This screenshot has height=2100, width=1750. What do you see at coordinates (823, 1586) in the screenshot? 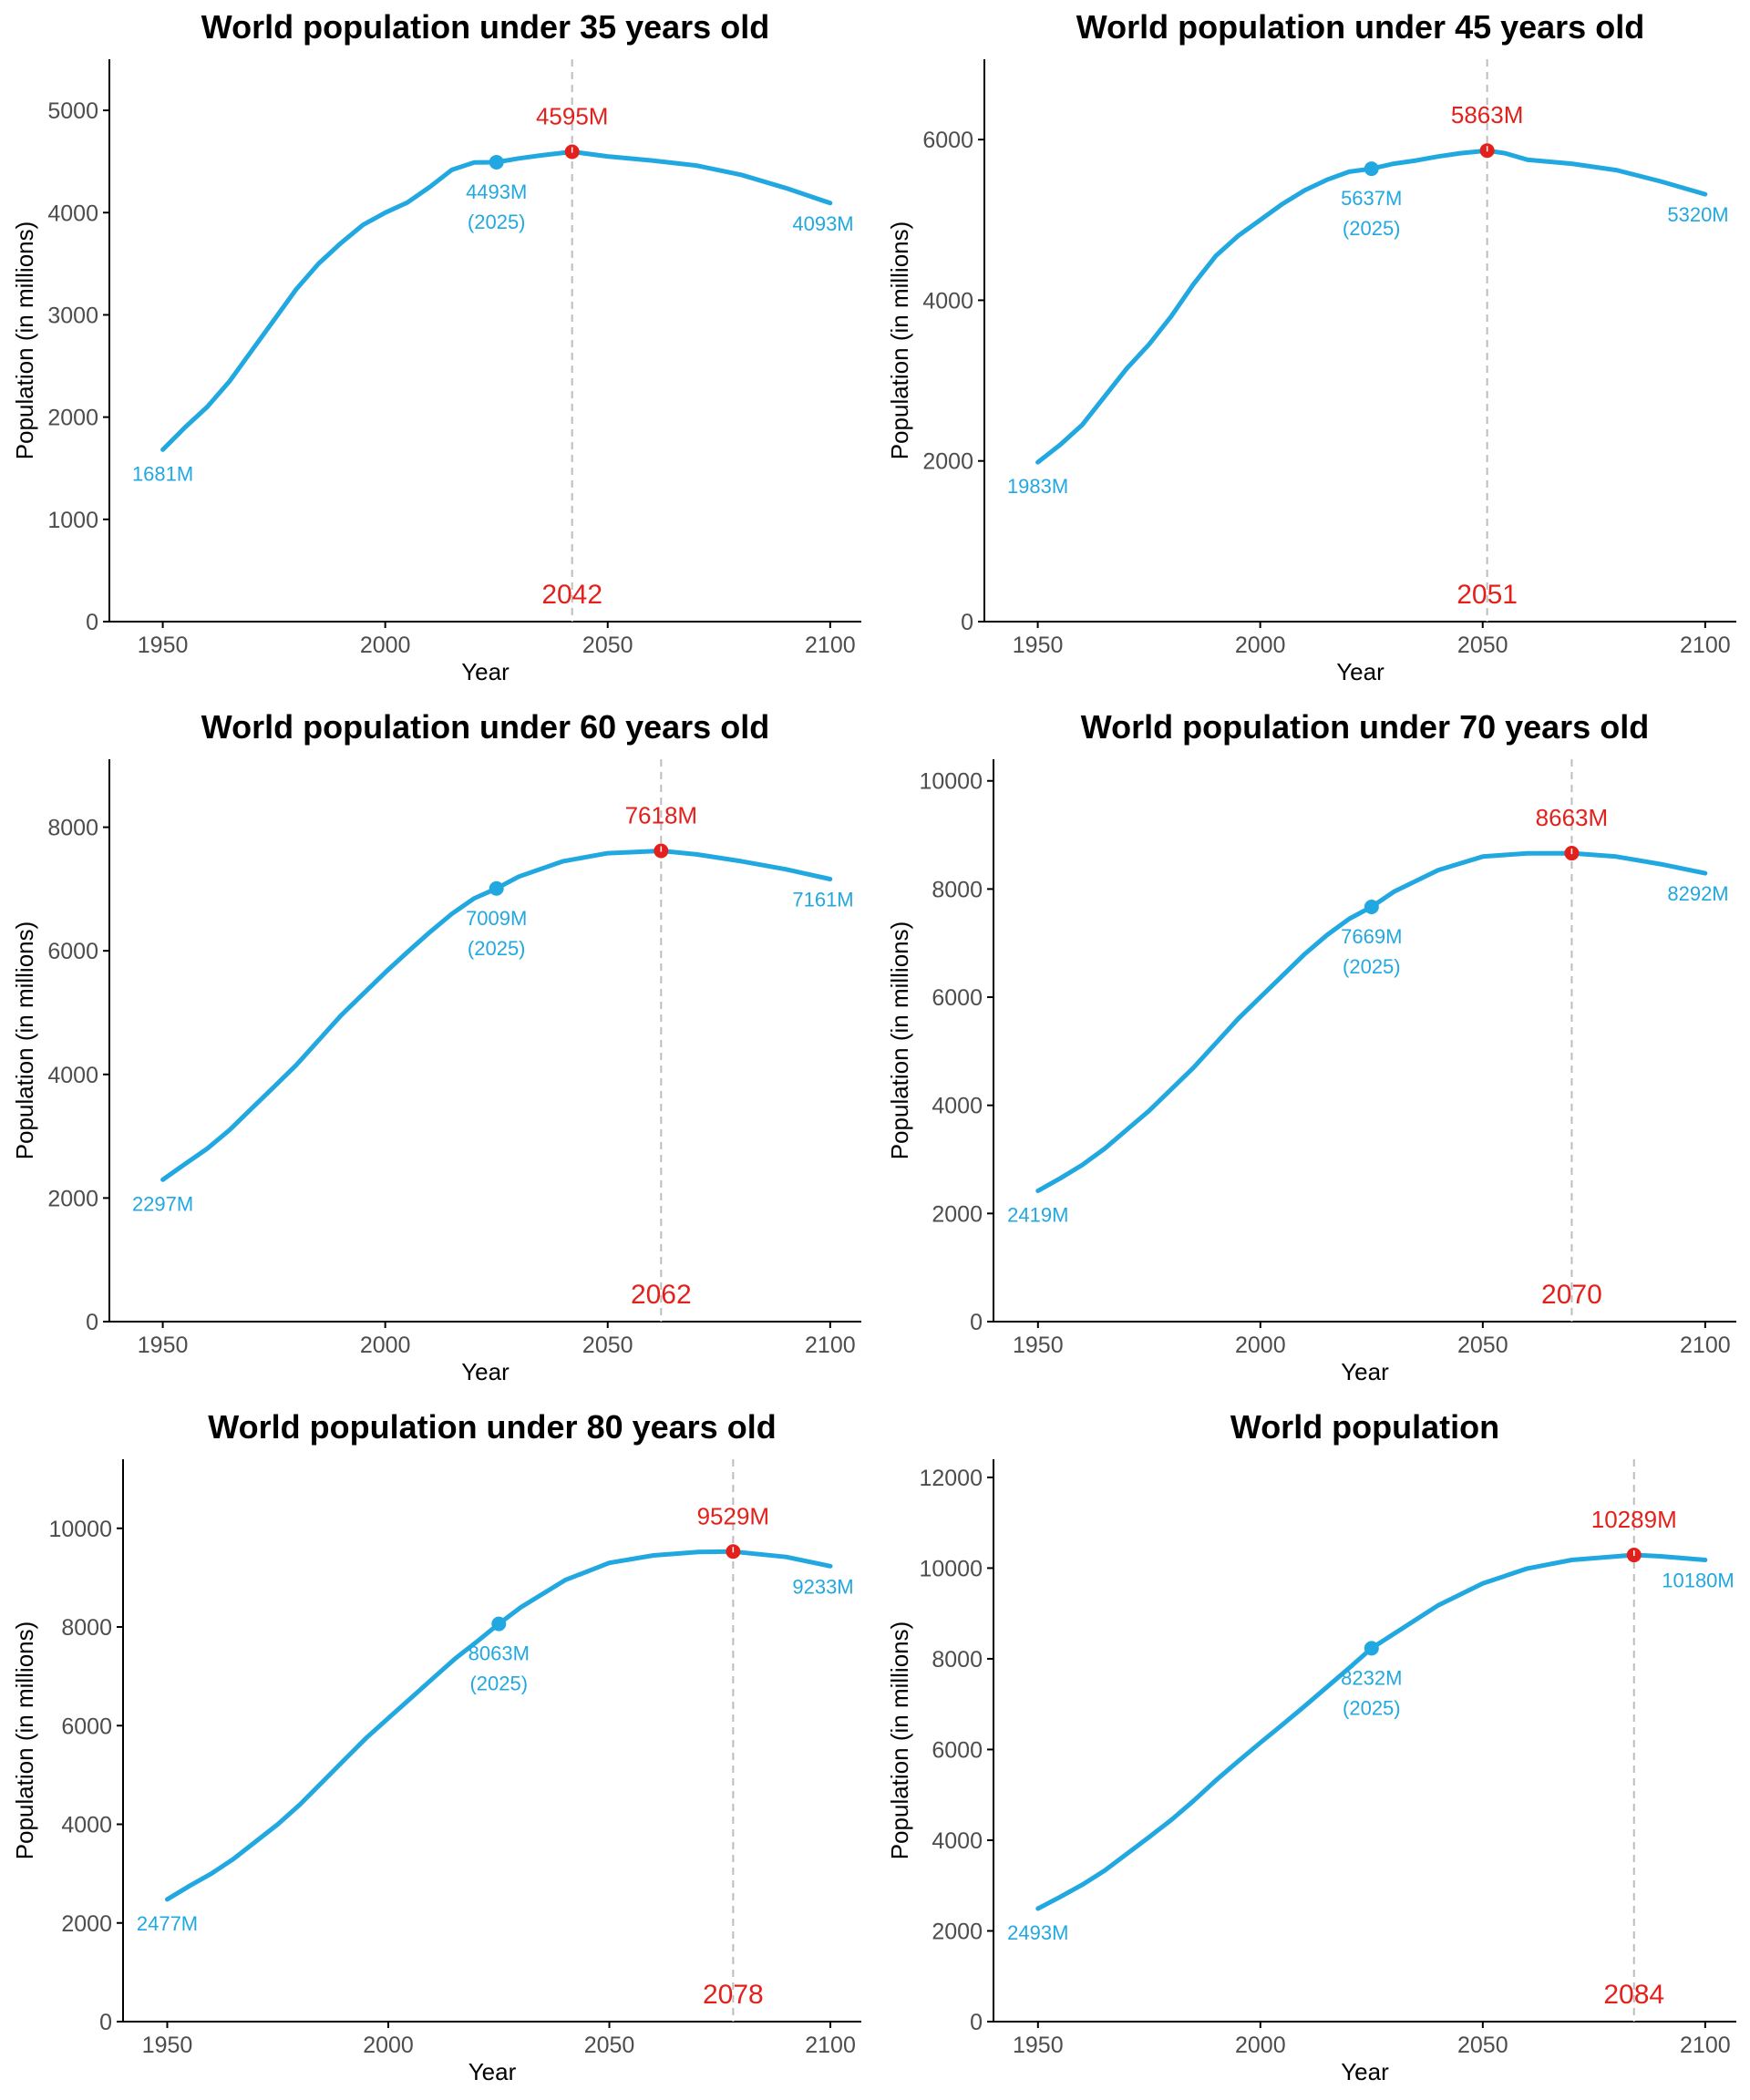
I see `end-value-label: 9233M` at bounding box center [823, 1586].